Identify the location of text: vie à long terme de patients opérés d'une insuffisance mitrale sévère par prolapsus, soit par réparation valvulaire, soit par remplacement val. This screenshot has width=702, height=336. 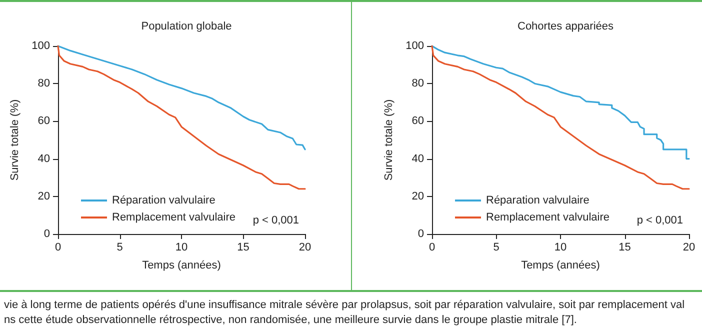
(345, 305).